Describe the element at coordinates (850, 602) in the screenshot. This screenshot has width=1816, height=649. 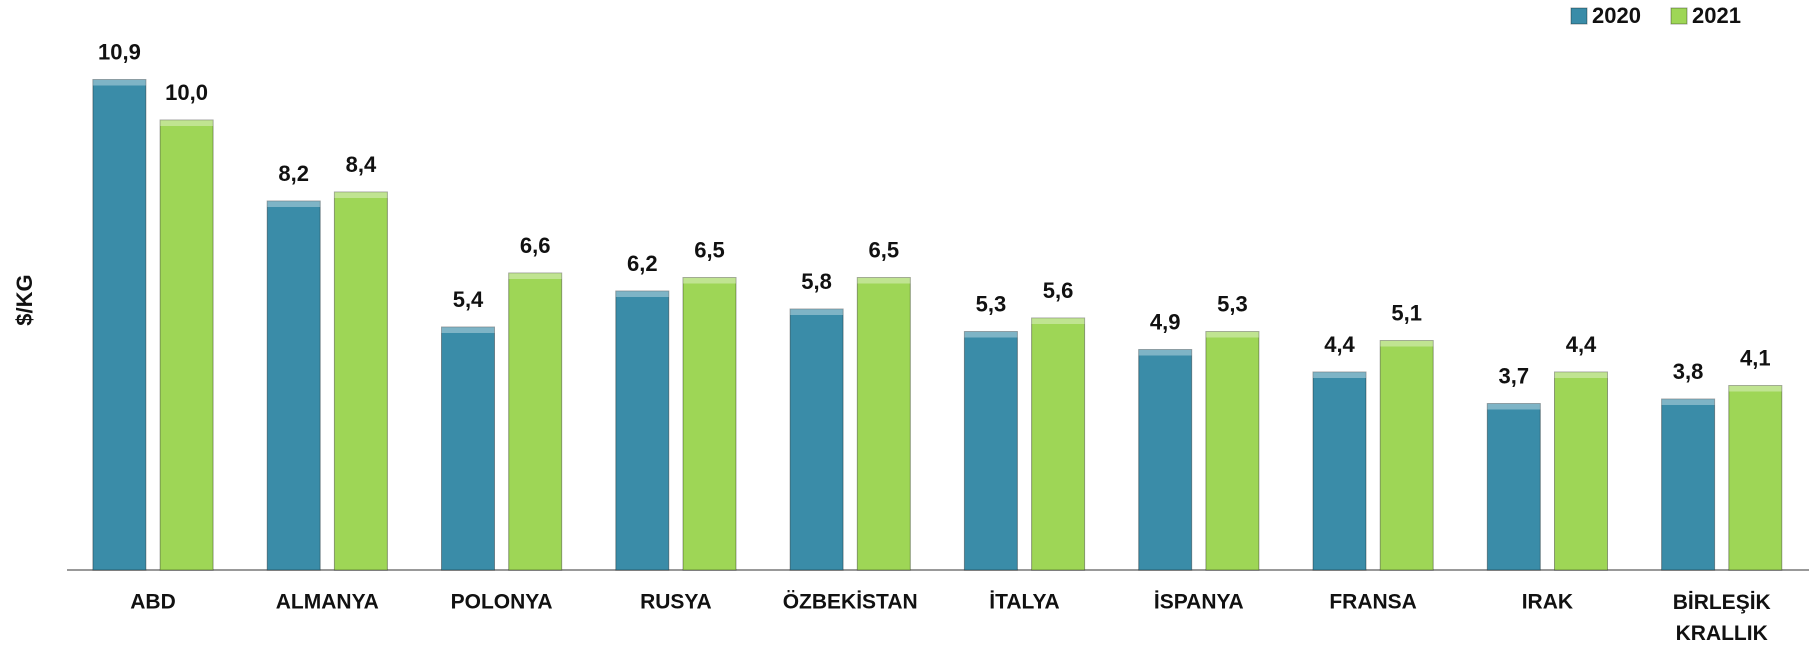
I see `x-tick-label: ÖZBEKİSTAN` at that location.